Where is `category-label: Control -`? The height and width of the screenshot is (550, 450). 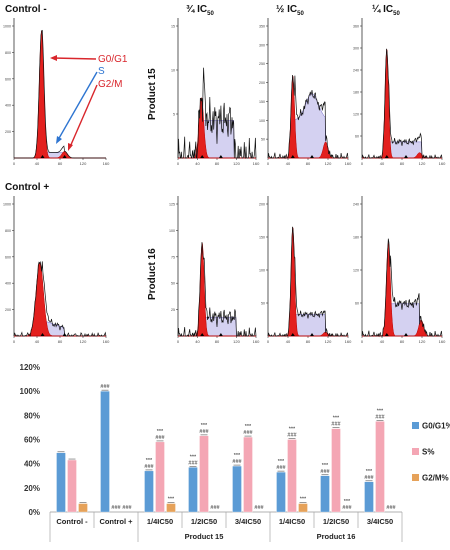 category-label: Control - is located at coordinates (72, 521).